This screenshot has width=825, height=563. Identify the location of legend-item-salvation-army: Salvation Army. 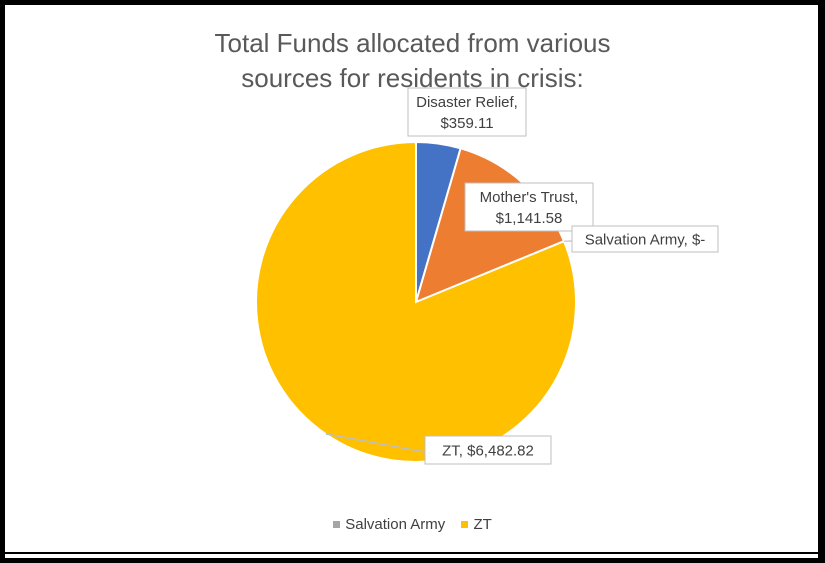
(389, 524).